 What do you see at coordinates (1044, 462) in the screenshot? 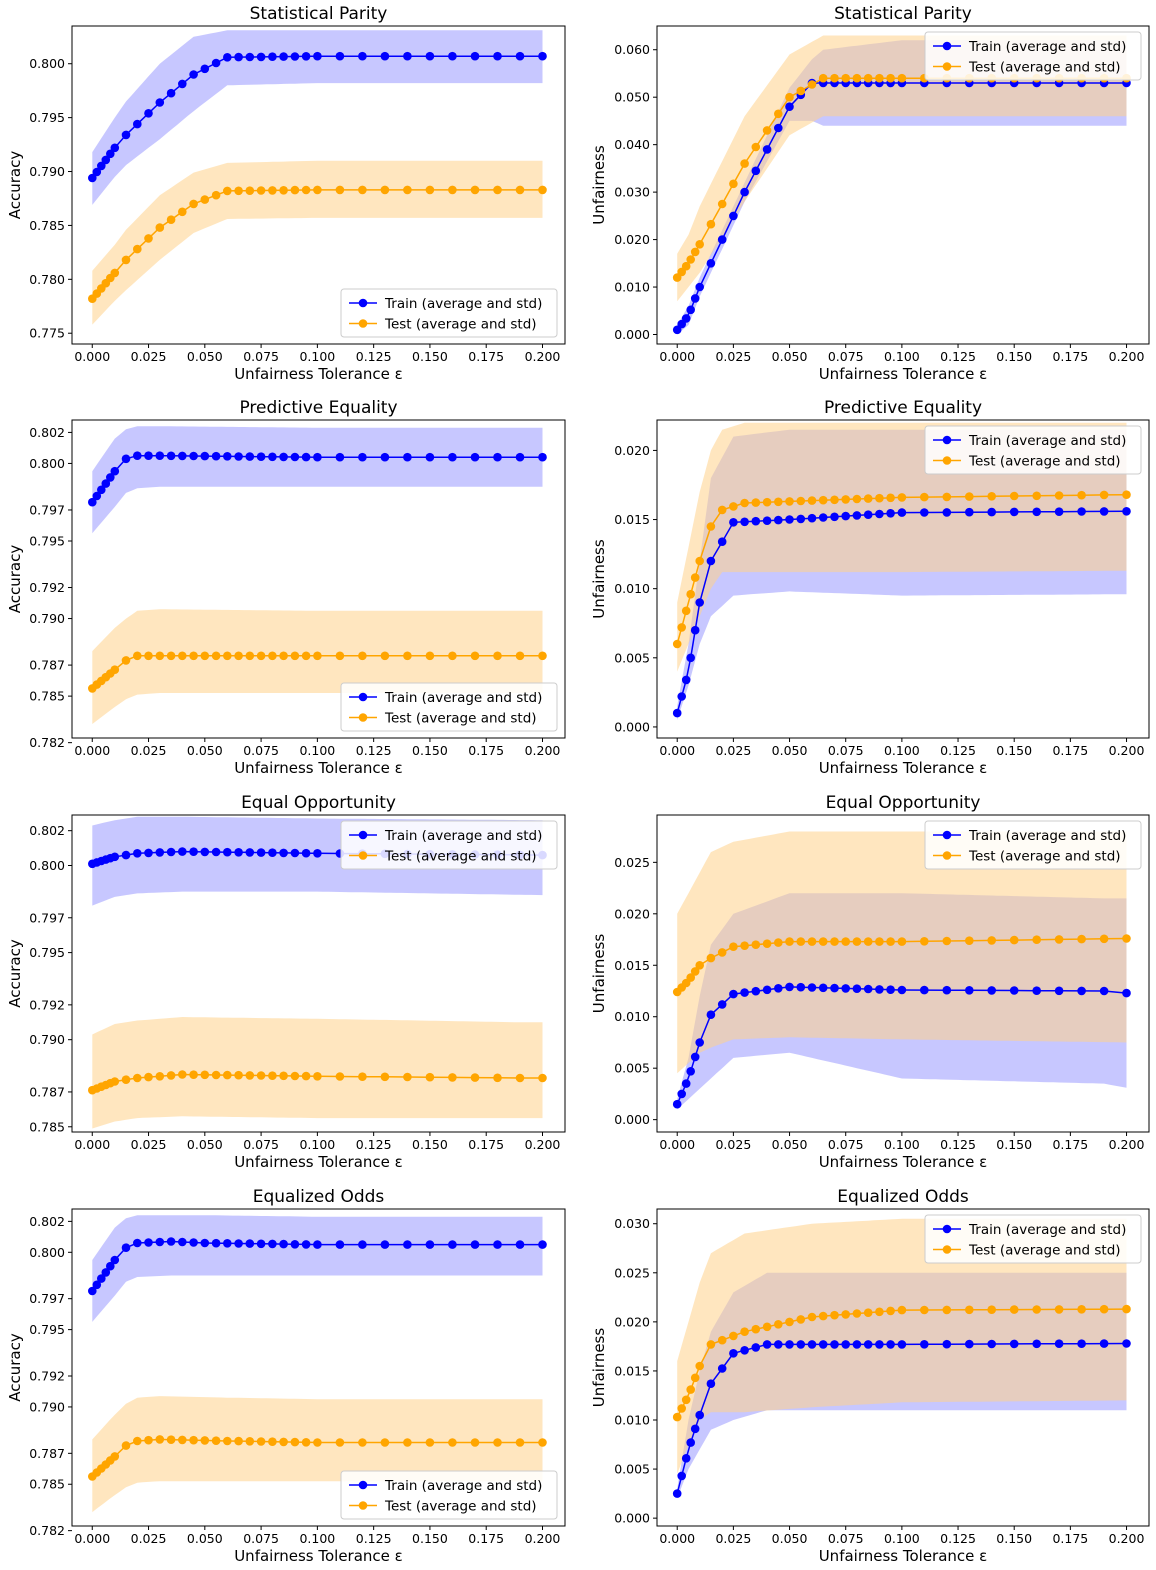
I see `test-legend-label: Test (average and std)` at bounding box center [1044, 462].